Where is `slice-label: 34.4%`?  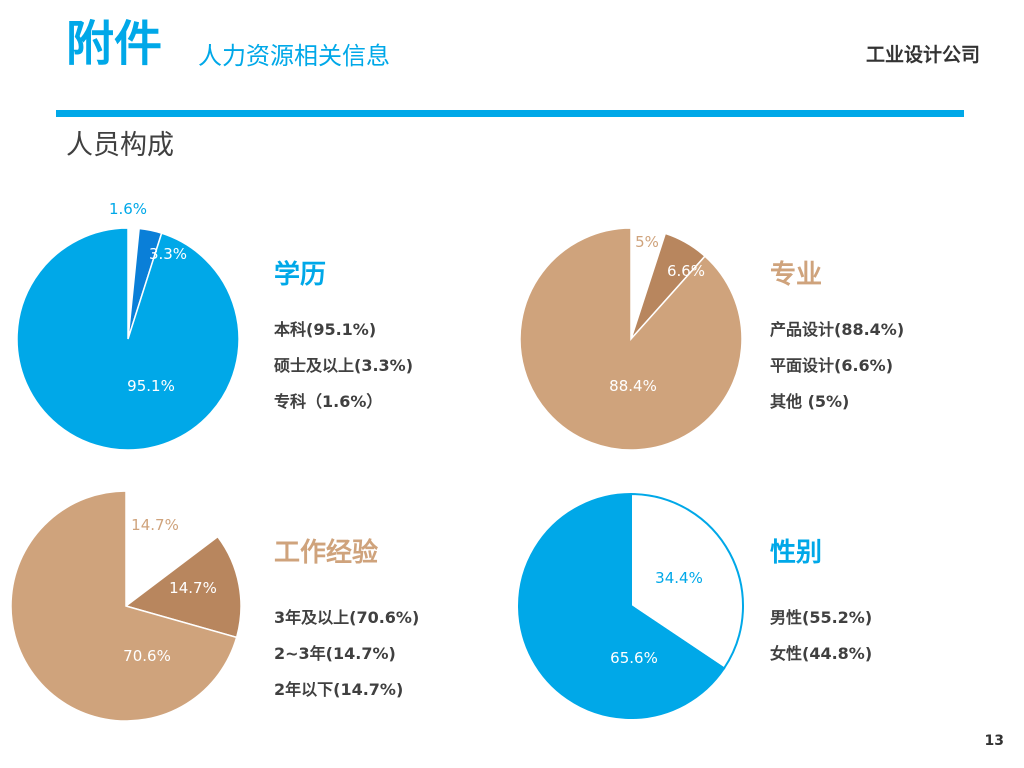 slice-label: 34.4% is located at coordinates (679, 578).